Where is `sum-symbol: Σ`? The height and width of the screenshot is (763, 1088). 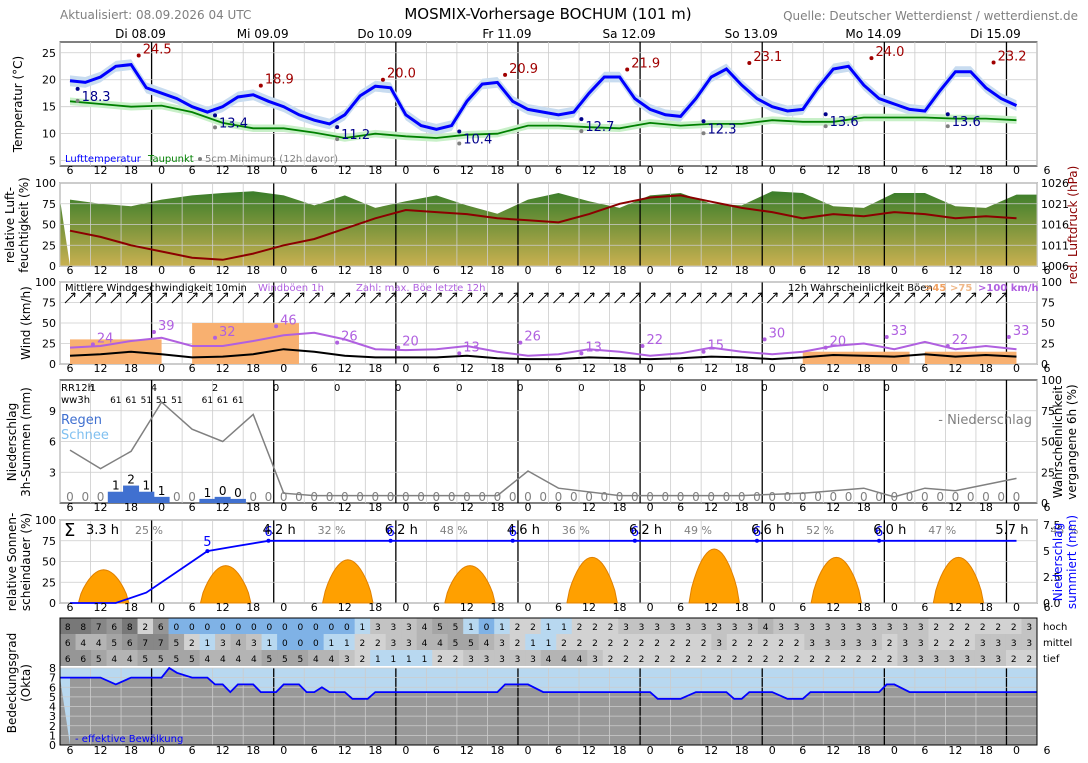
sum-symbol: Σ is located at coordinates (69, 530).